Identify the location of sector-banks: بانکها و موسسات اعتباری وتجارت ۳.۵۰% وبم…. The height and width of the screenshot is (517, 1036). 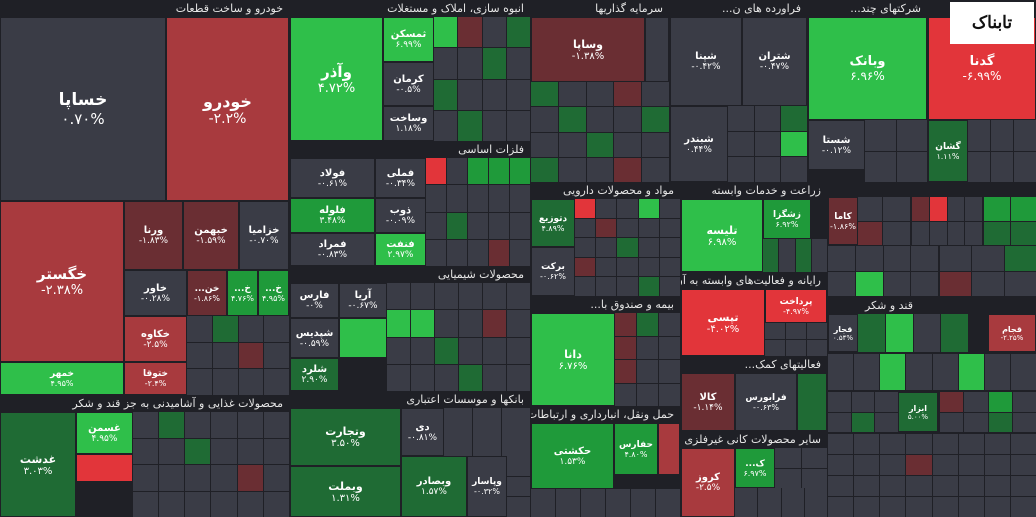
(410, 454).